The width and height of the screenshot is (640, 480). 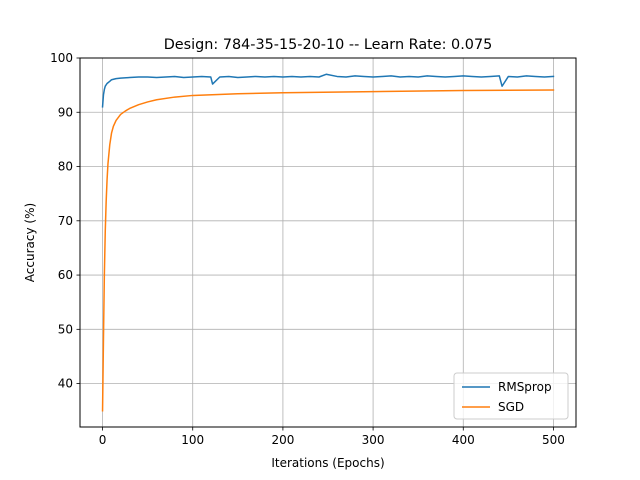 I want to click on y-tick-label: 90, so click(x=65, y=112).